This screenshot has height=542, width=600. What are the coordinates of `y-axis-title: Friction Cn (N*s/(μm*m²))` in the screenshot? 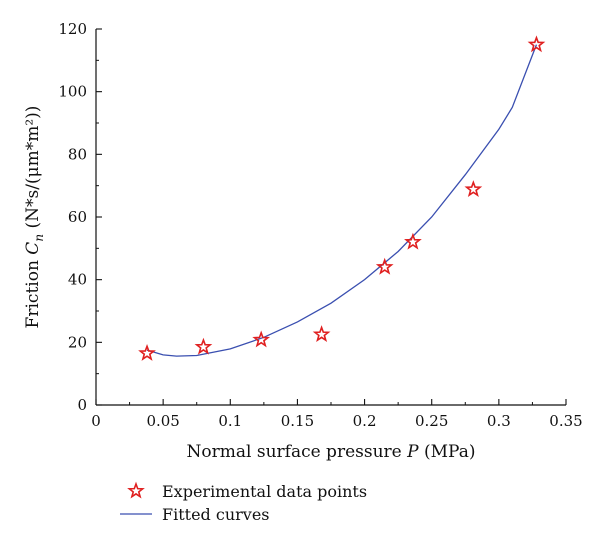 It's located at (34, 217).